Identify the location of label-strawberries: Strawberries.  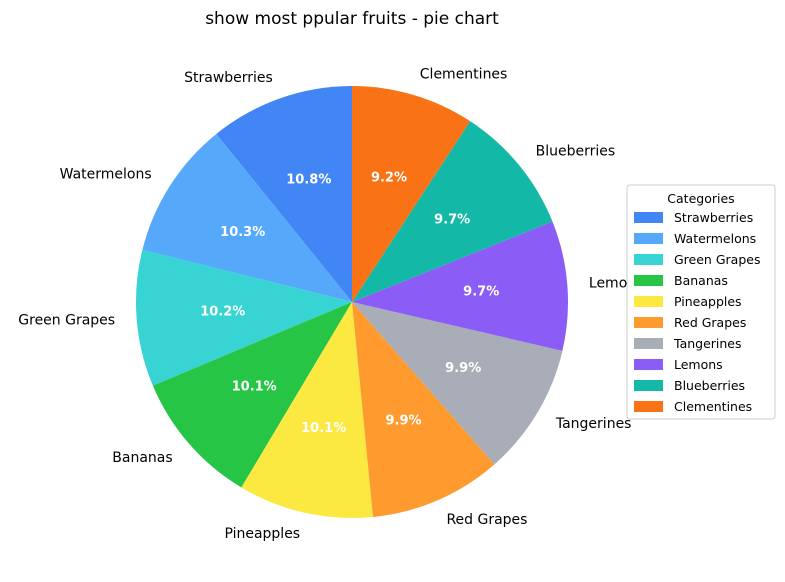
(228, 78).